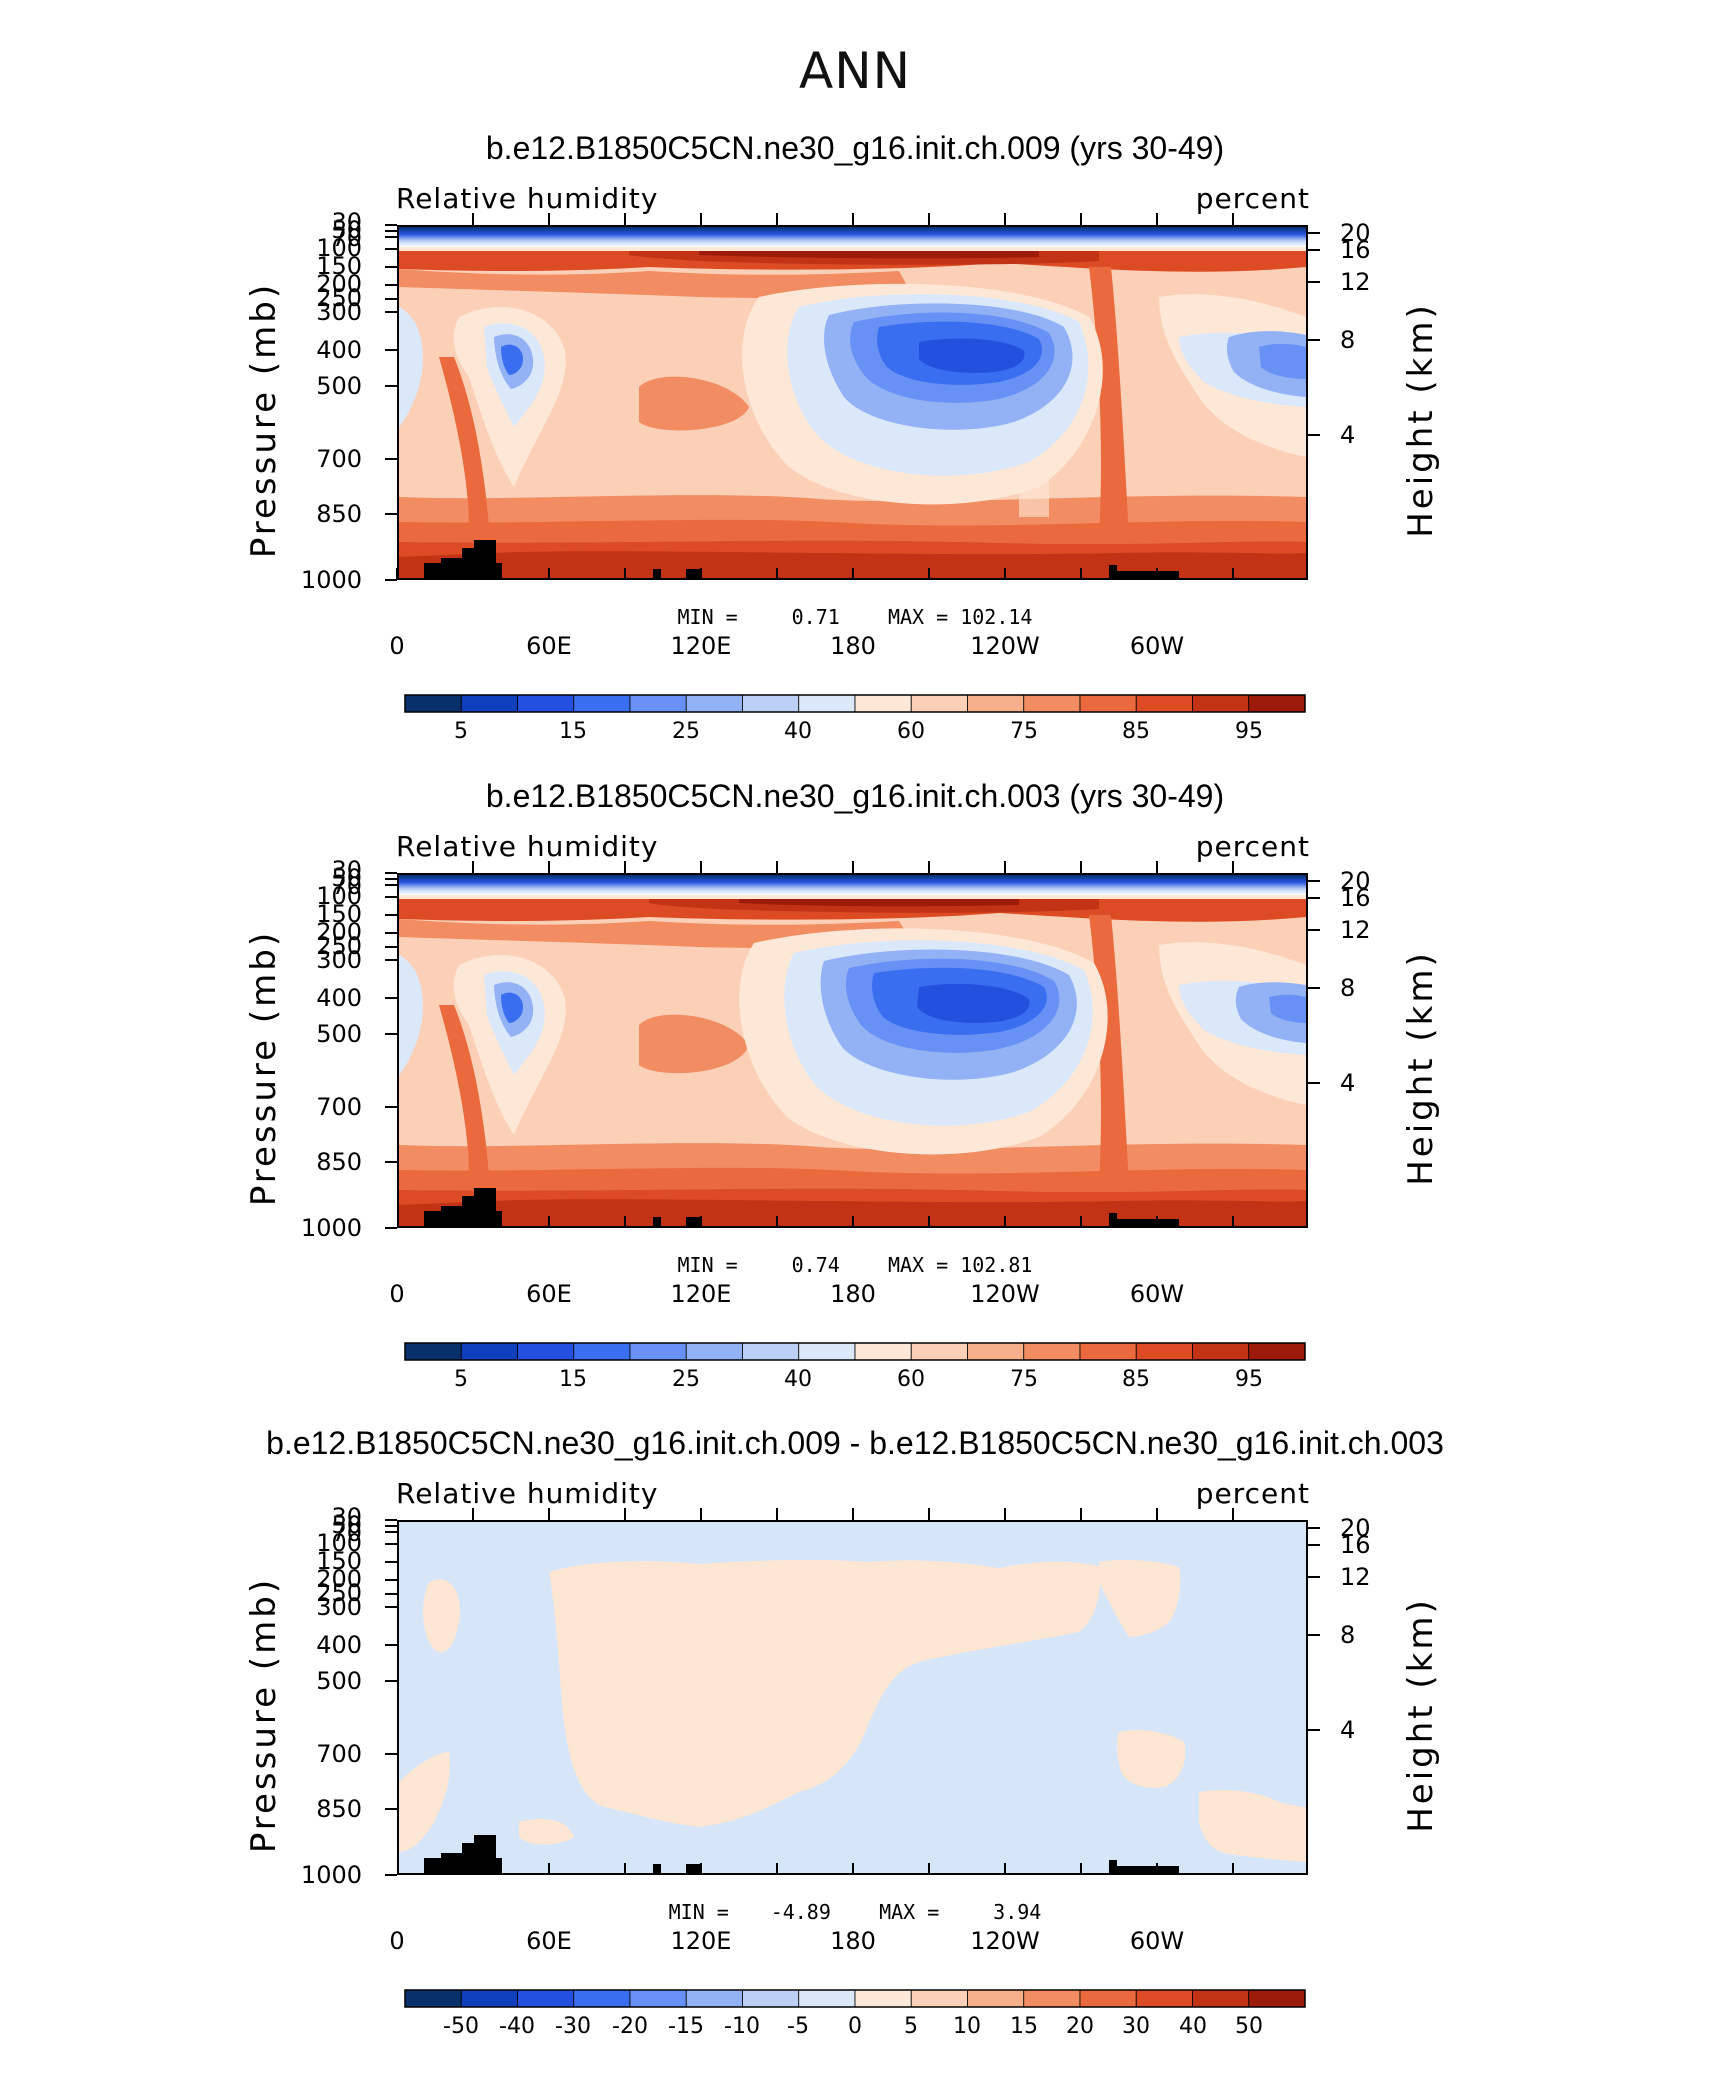 Image resolution: width=1710 pixels, height=2074 pixels. I want to click on min-max-readout: MIN = 0.71 MAX = 102.14, so click(855, 617).